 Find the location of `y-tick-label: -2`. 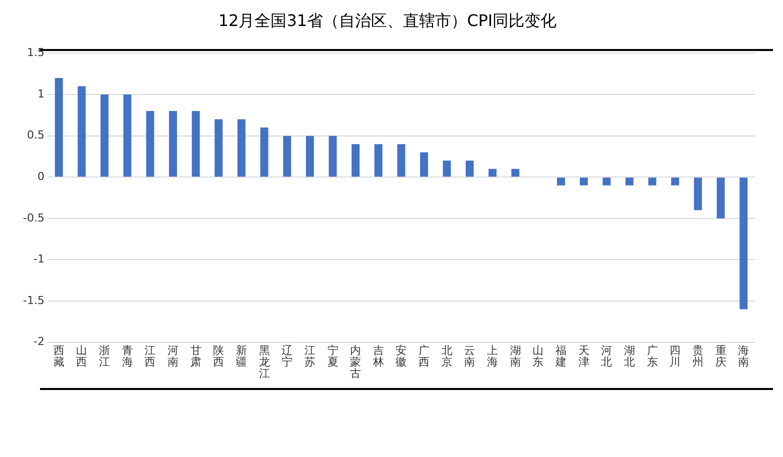

y-tick-label: -2 is located at coordinates (38, 341).